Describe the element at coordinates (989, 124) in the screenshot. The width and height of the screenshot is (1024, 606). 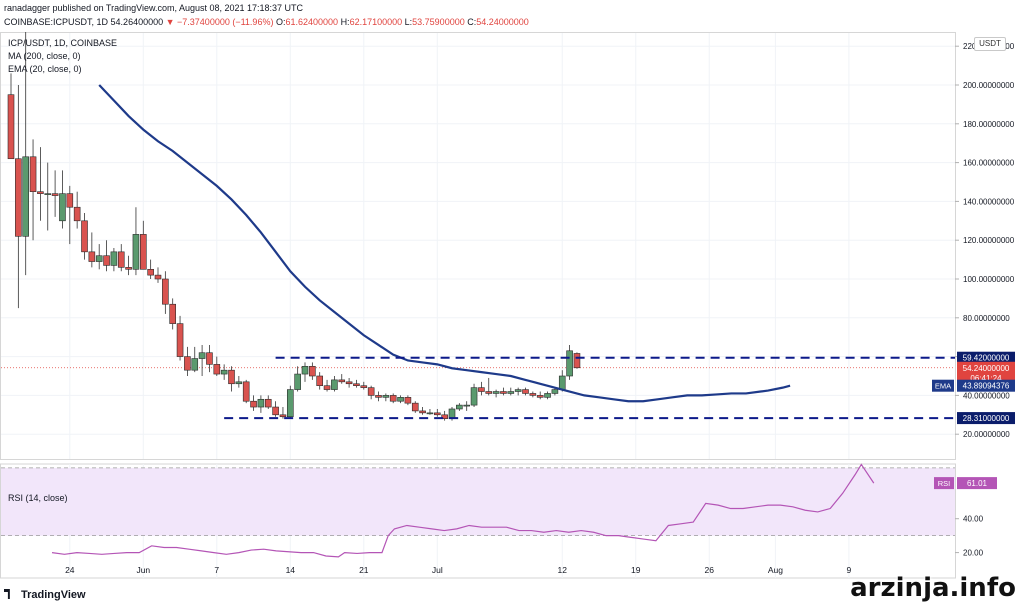
I see `price-axis-label: 180.00000000` at that location.